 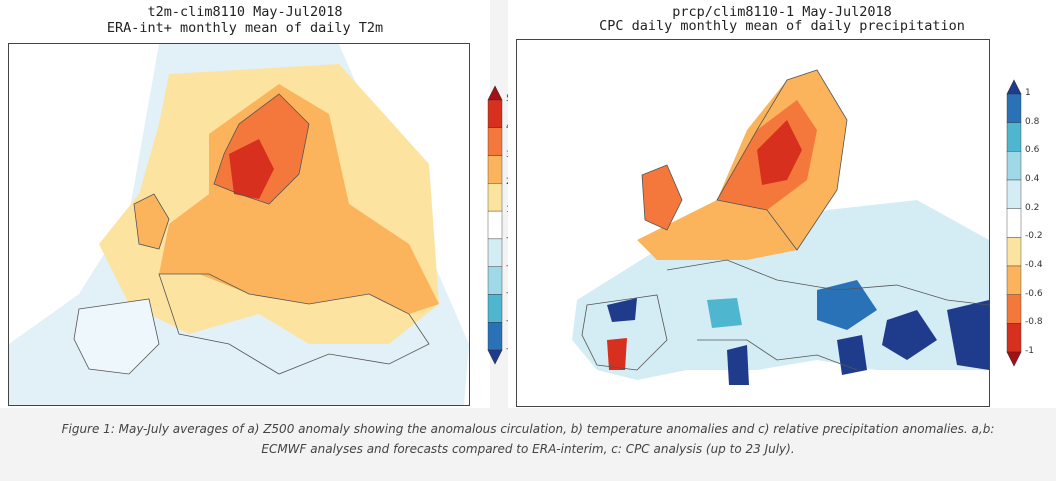 What do you see at coordinates (245, 12) in the screenshot?
I see `chart-title: t2m-clim8110 May-Jul2018` at bounding box center [245, 12].